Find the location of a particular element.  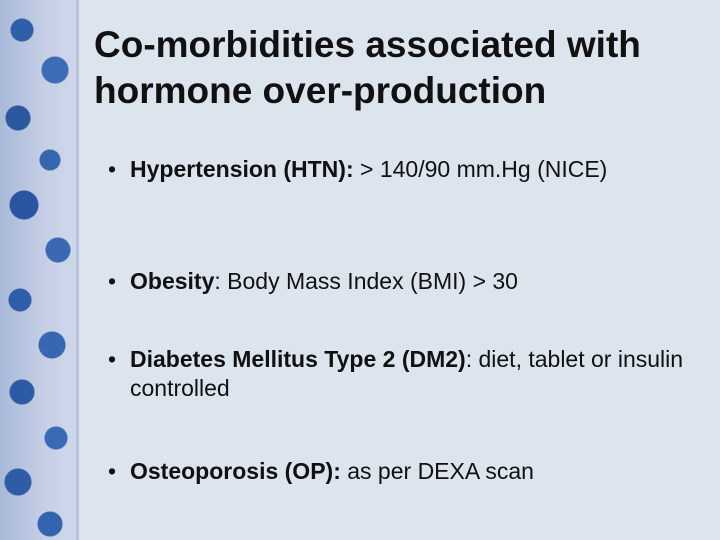

microscopy-image-strip is located at coordinates (38, 270).